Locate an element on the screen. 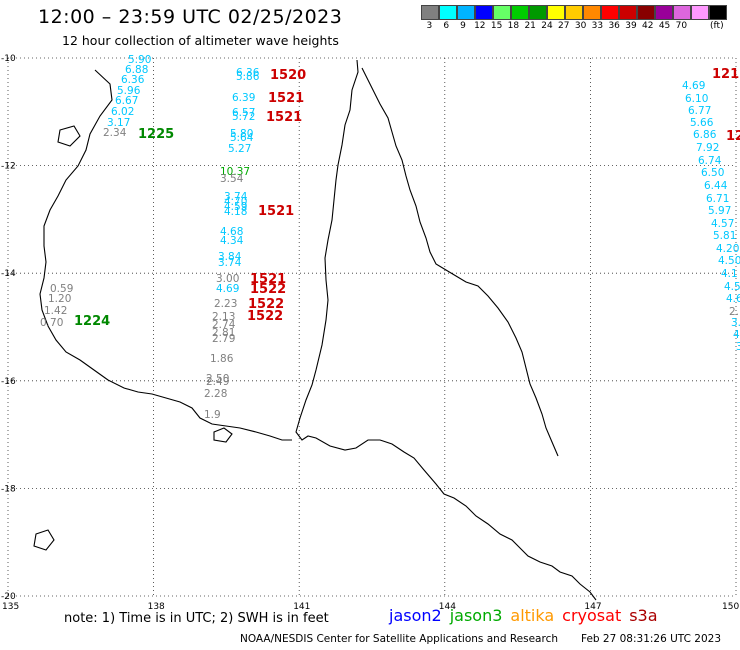 The width and height of the screenshot is (740, 650). wave-height-value: 1.86 is located at coordinates (222, 359).